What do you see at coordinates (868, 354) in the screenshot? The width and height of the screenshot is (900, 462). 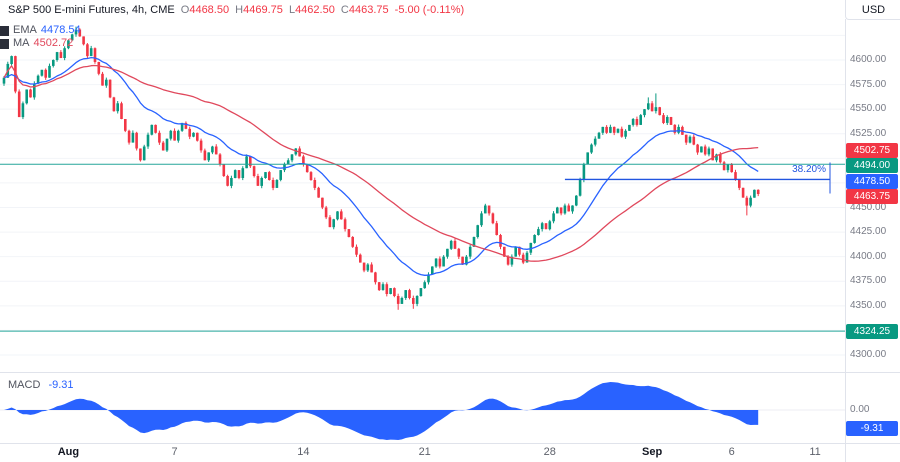 I see `price-axis-label: 4300.00` at bounding box center [868, 354].